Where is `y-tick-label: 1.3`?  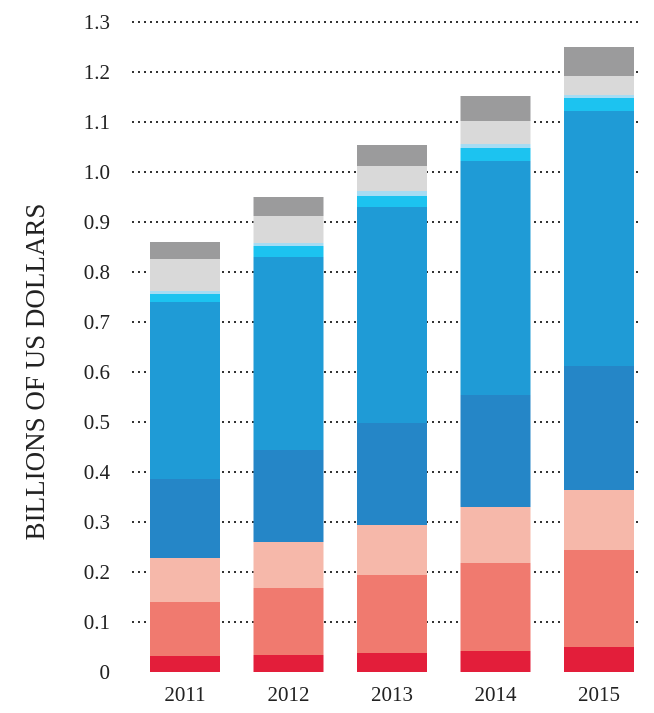
y-tick-label: 1.3 is located at coordinates (97, 22).